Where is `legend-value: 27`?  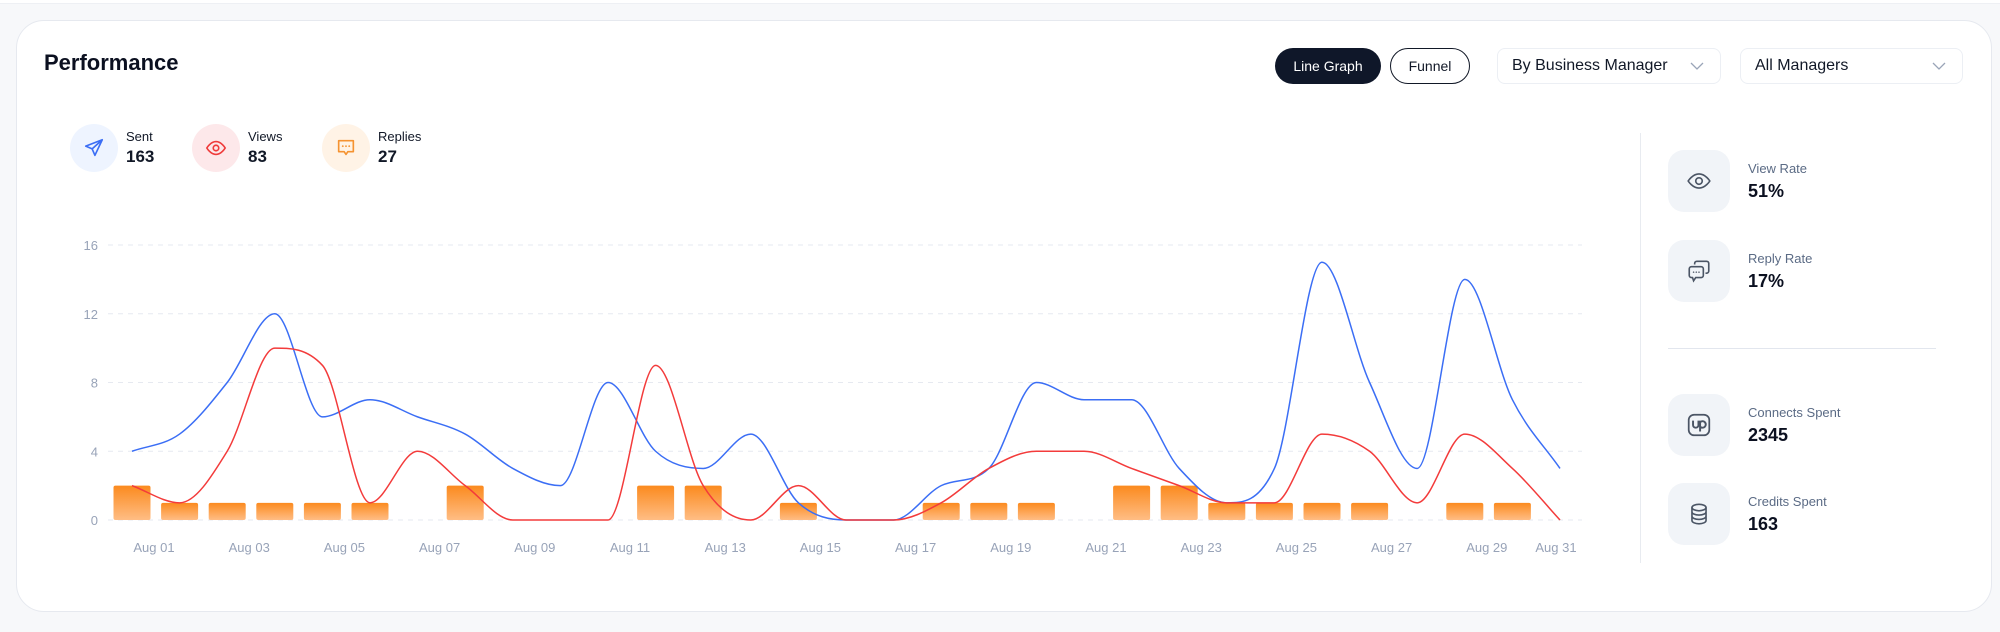 legend-value: 27 is located at coordinates (387, 156).